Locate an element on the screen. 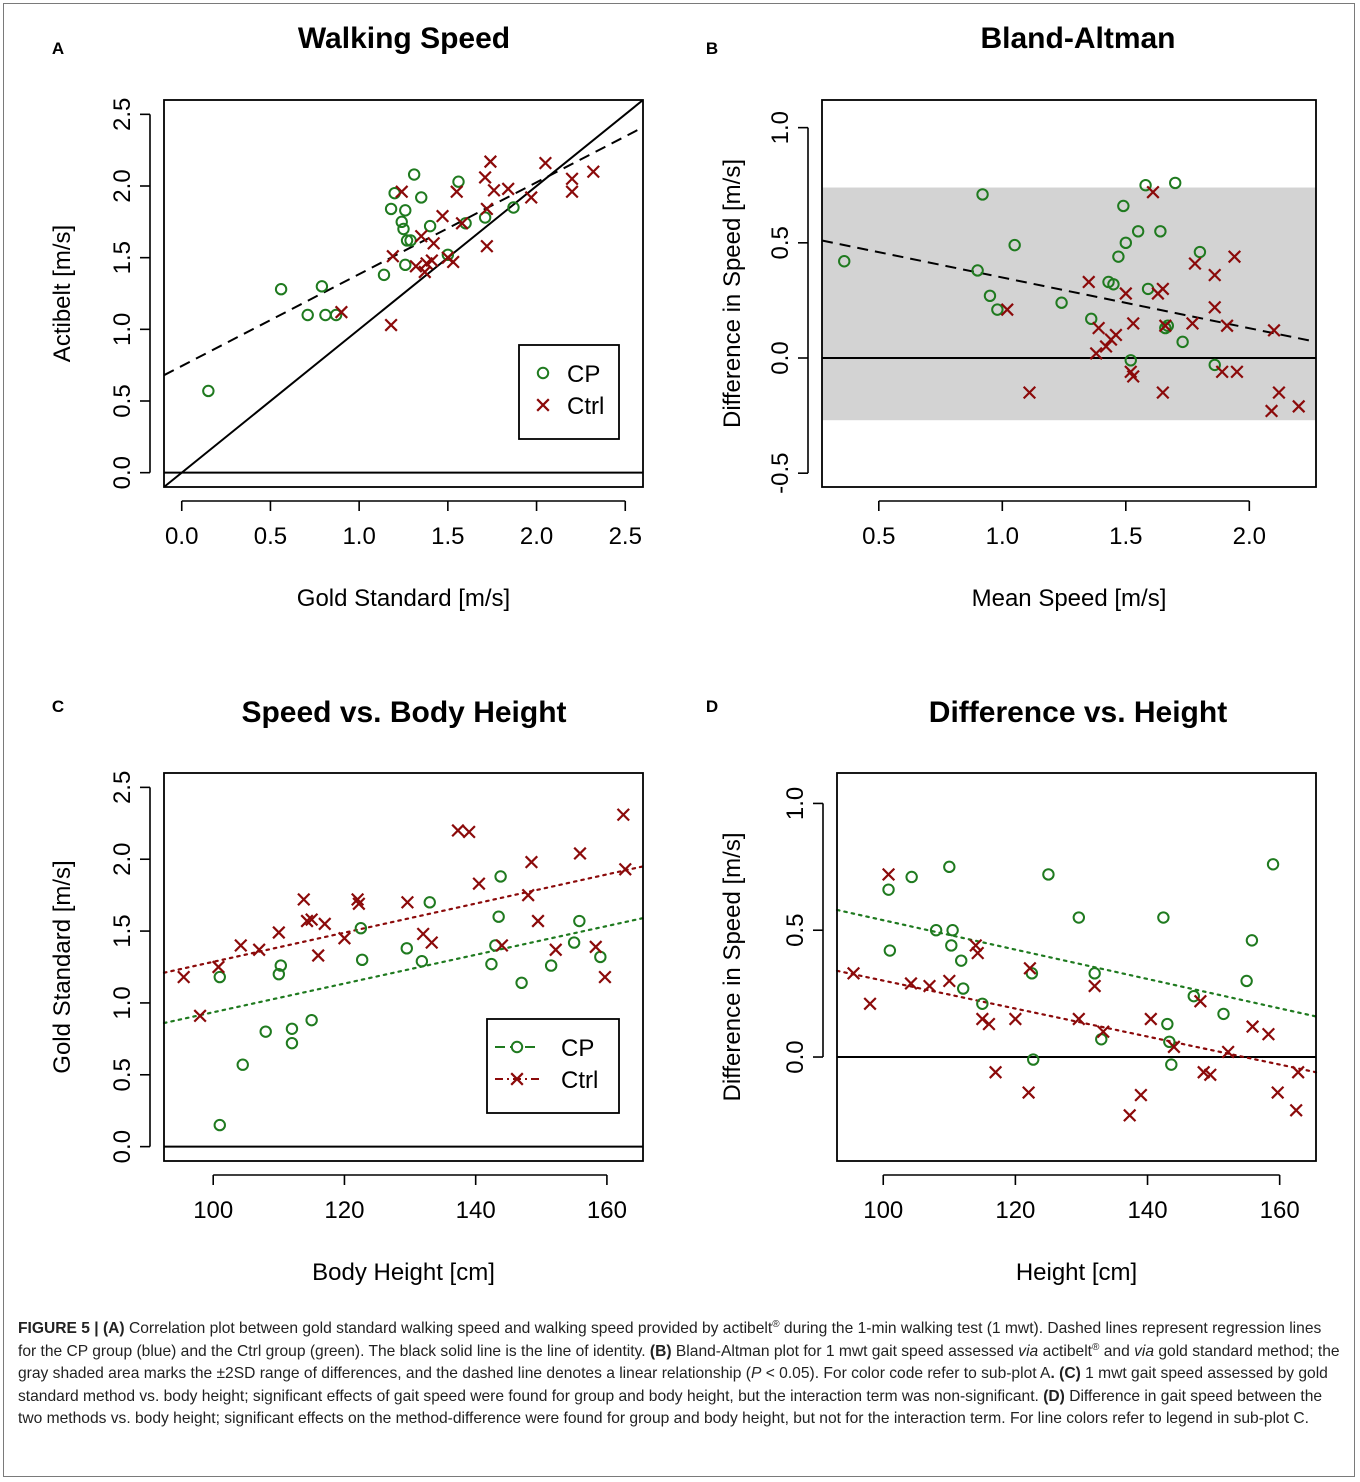 Image resolution: width=1360 pixels, height=1482 pixels. panel-b-y-tick-label: -0.5 is located at coordinates (780, 472).